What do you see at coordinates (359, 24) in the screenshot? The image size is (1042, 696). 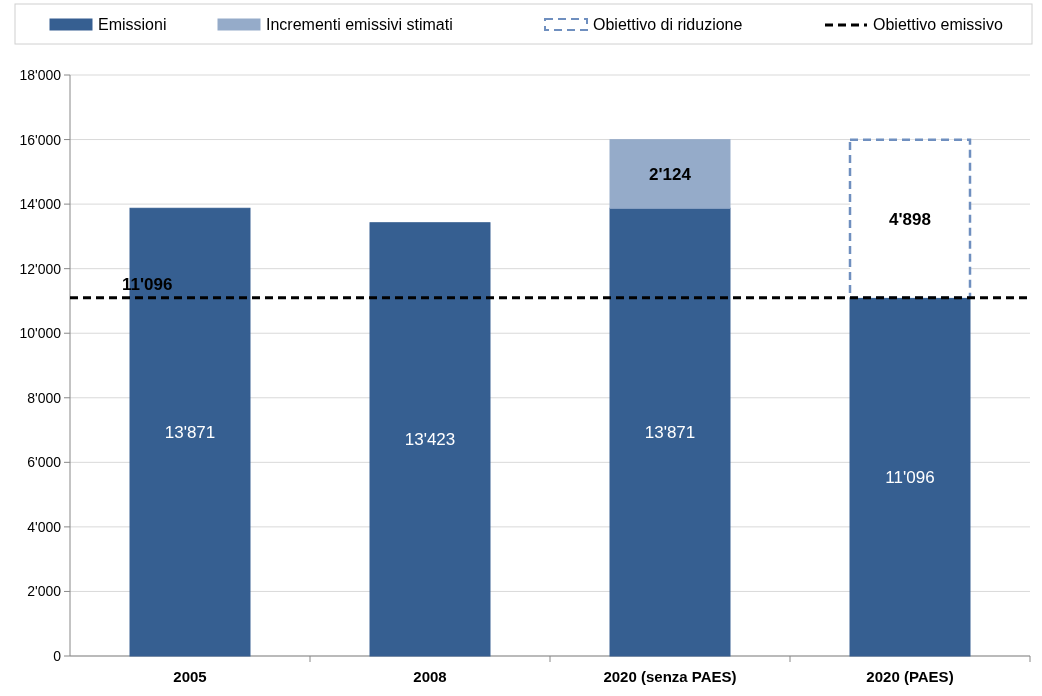 I see `legend-label: Incrementi emissivi stimati` at bounding box center [359, 24].